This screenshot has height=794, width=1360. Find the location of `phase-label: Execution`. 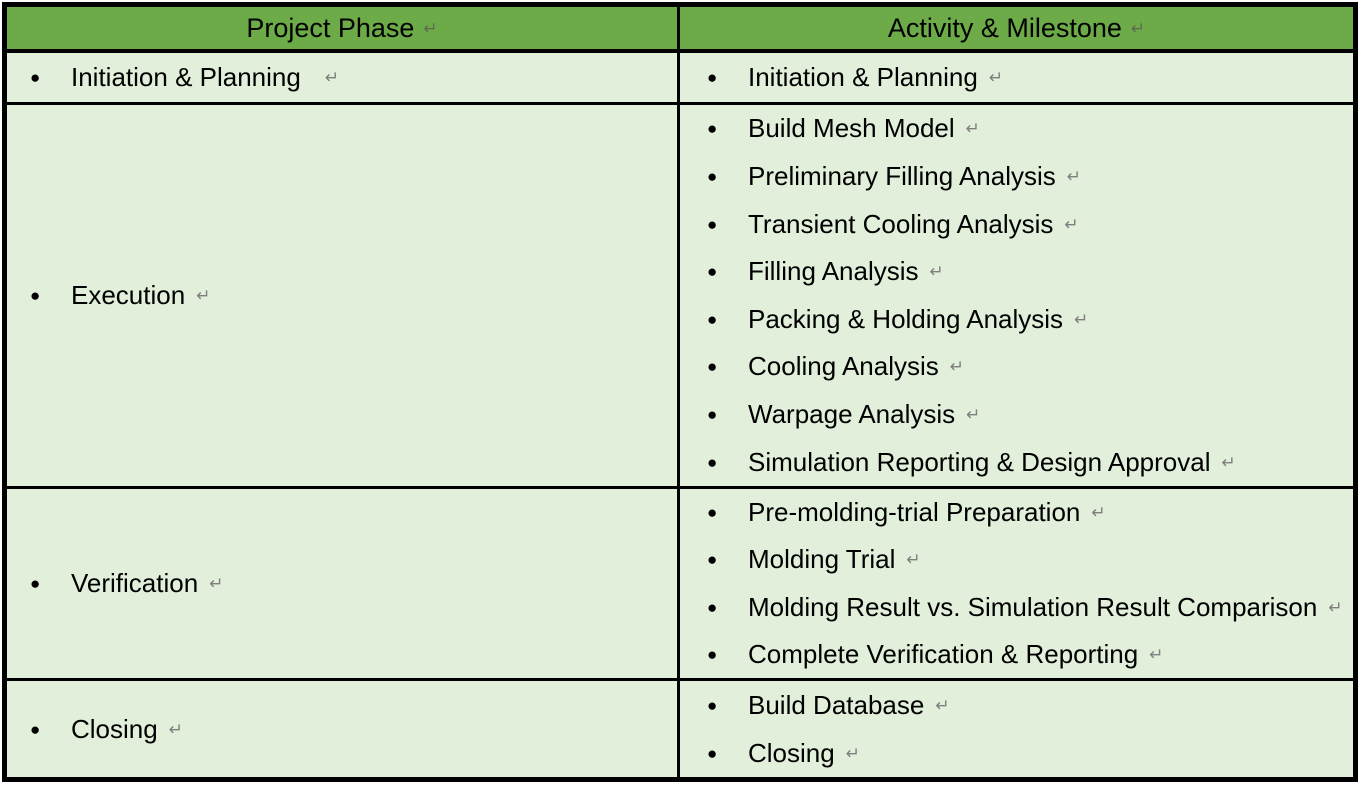

phase-label: Execution is located at coordinates (128, 295).